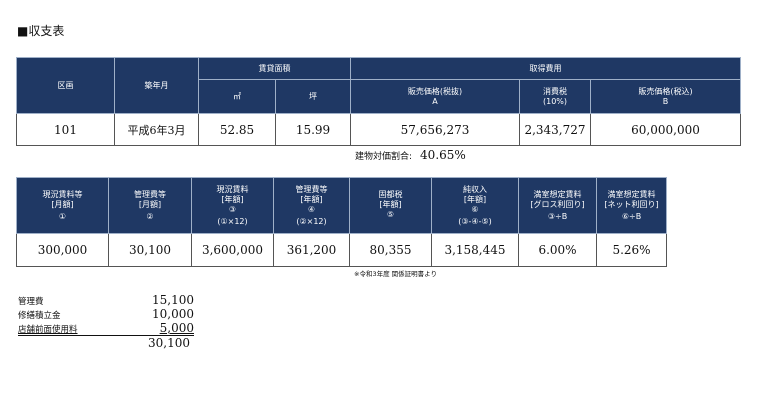 The height and width of the screenshot is (413, 768). I want to click on income-header-line: ⑥, so click(475, 209).